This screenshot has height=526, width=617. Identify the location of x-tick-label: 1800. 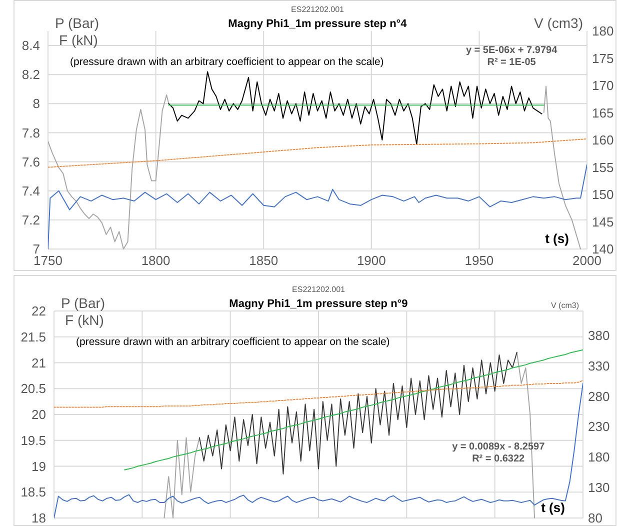
(155, 260).